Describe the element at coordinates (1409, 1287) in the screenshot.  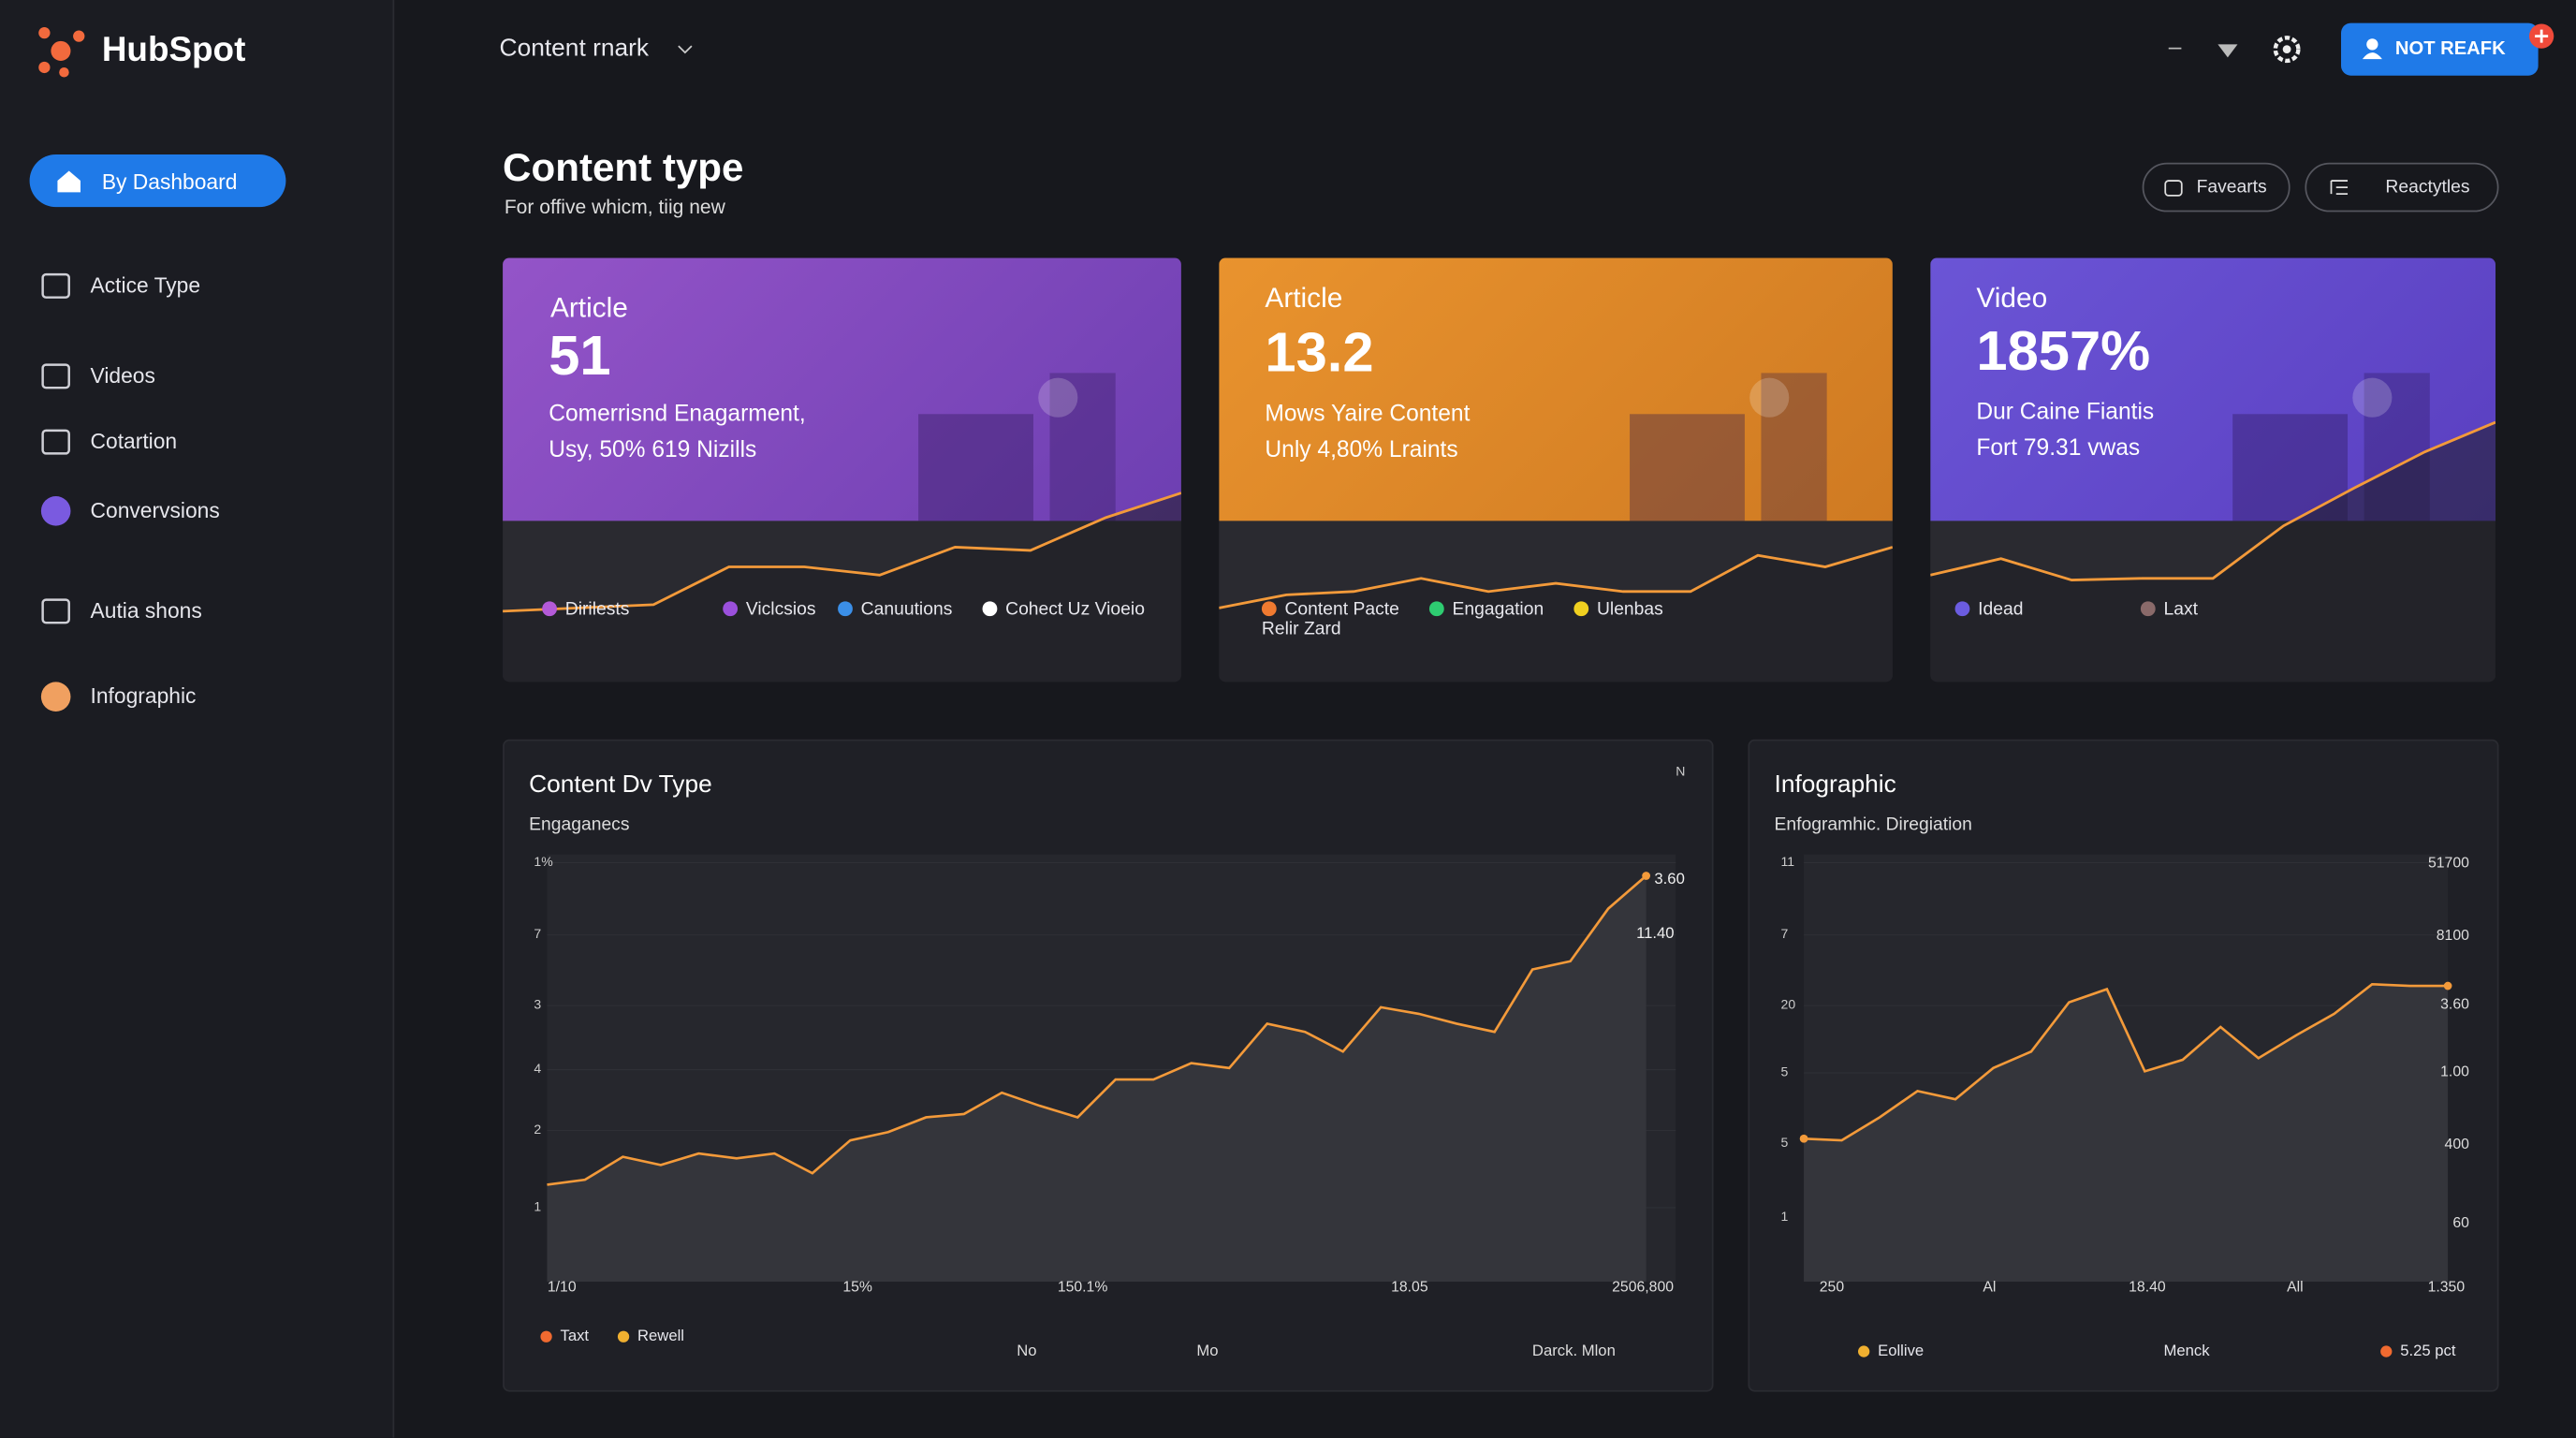
I see `x-tick-label: 18.05` at that location.